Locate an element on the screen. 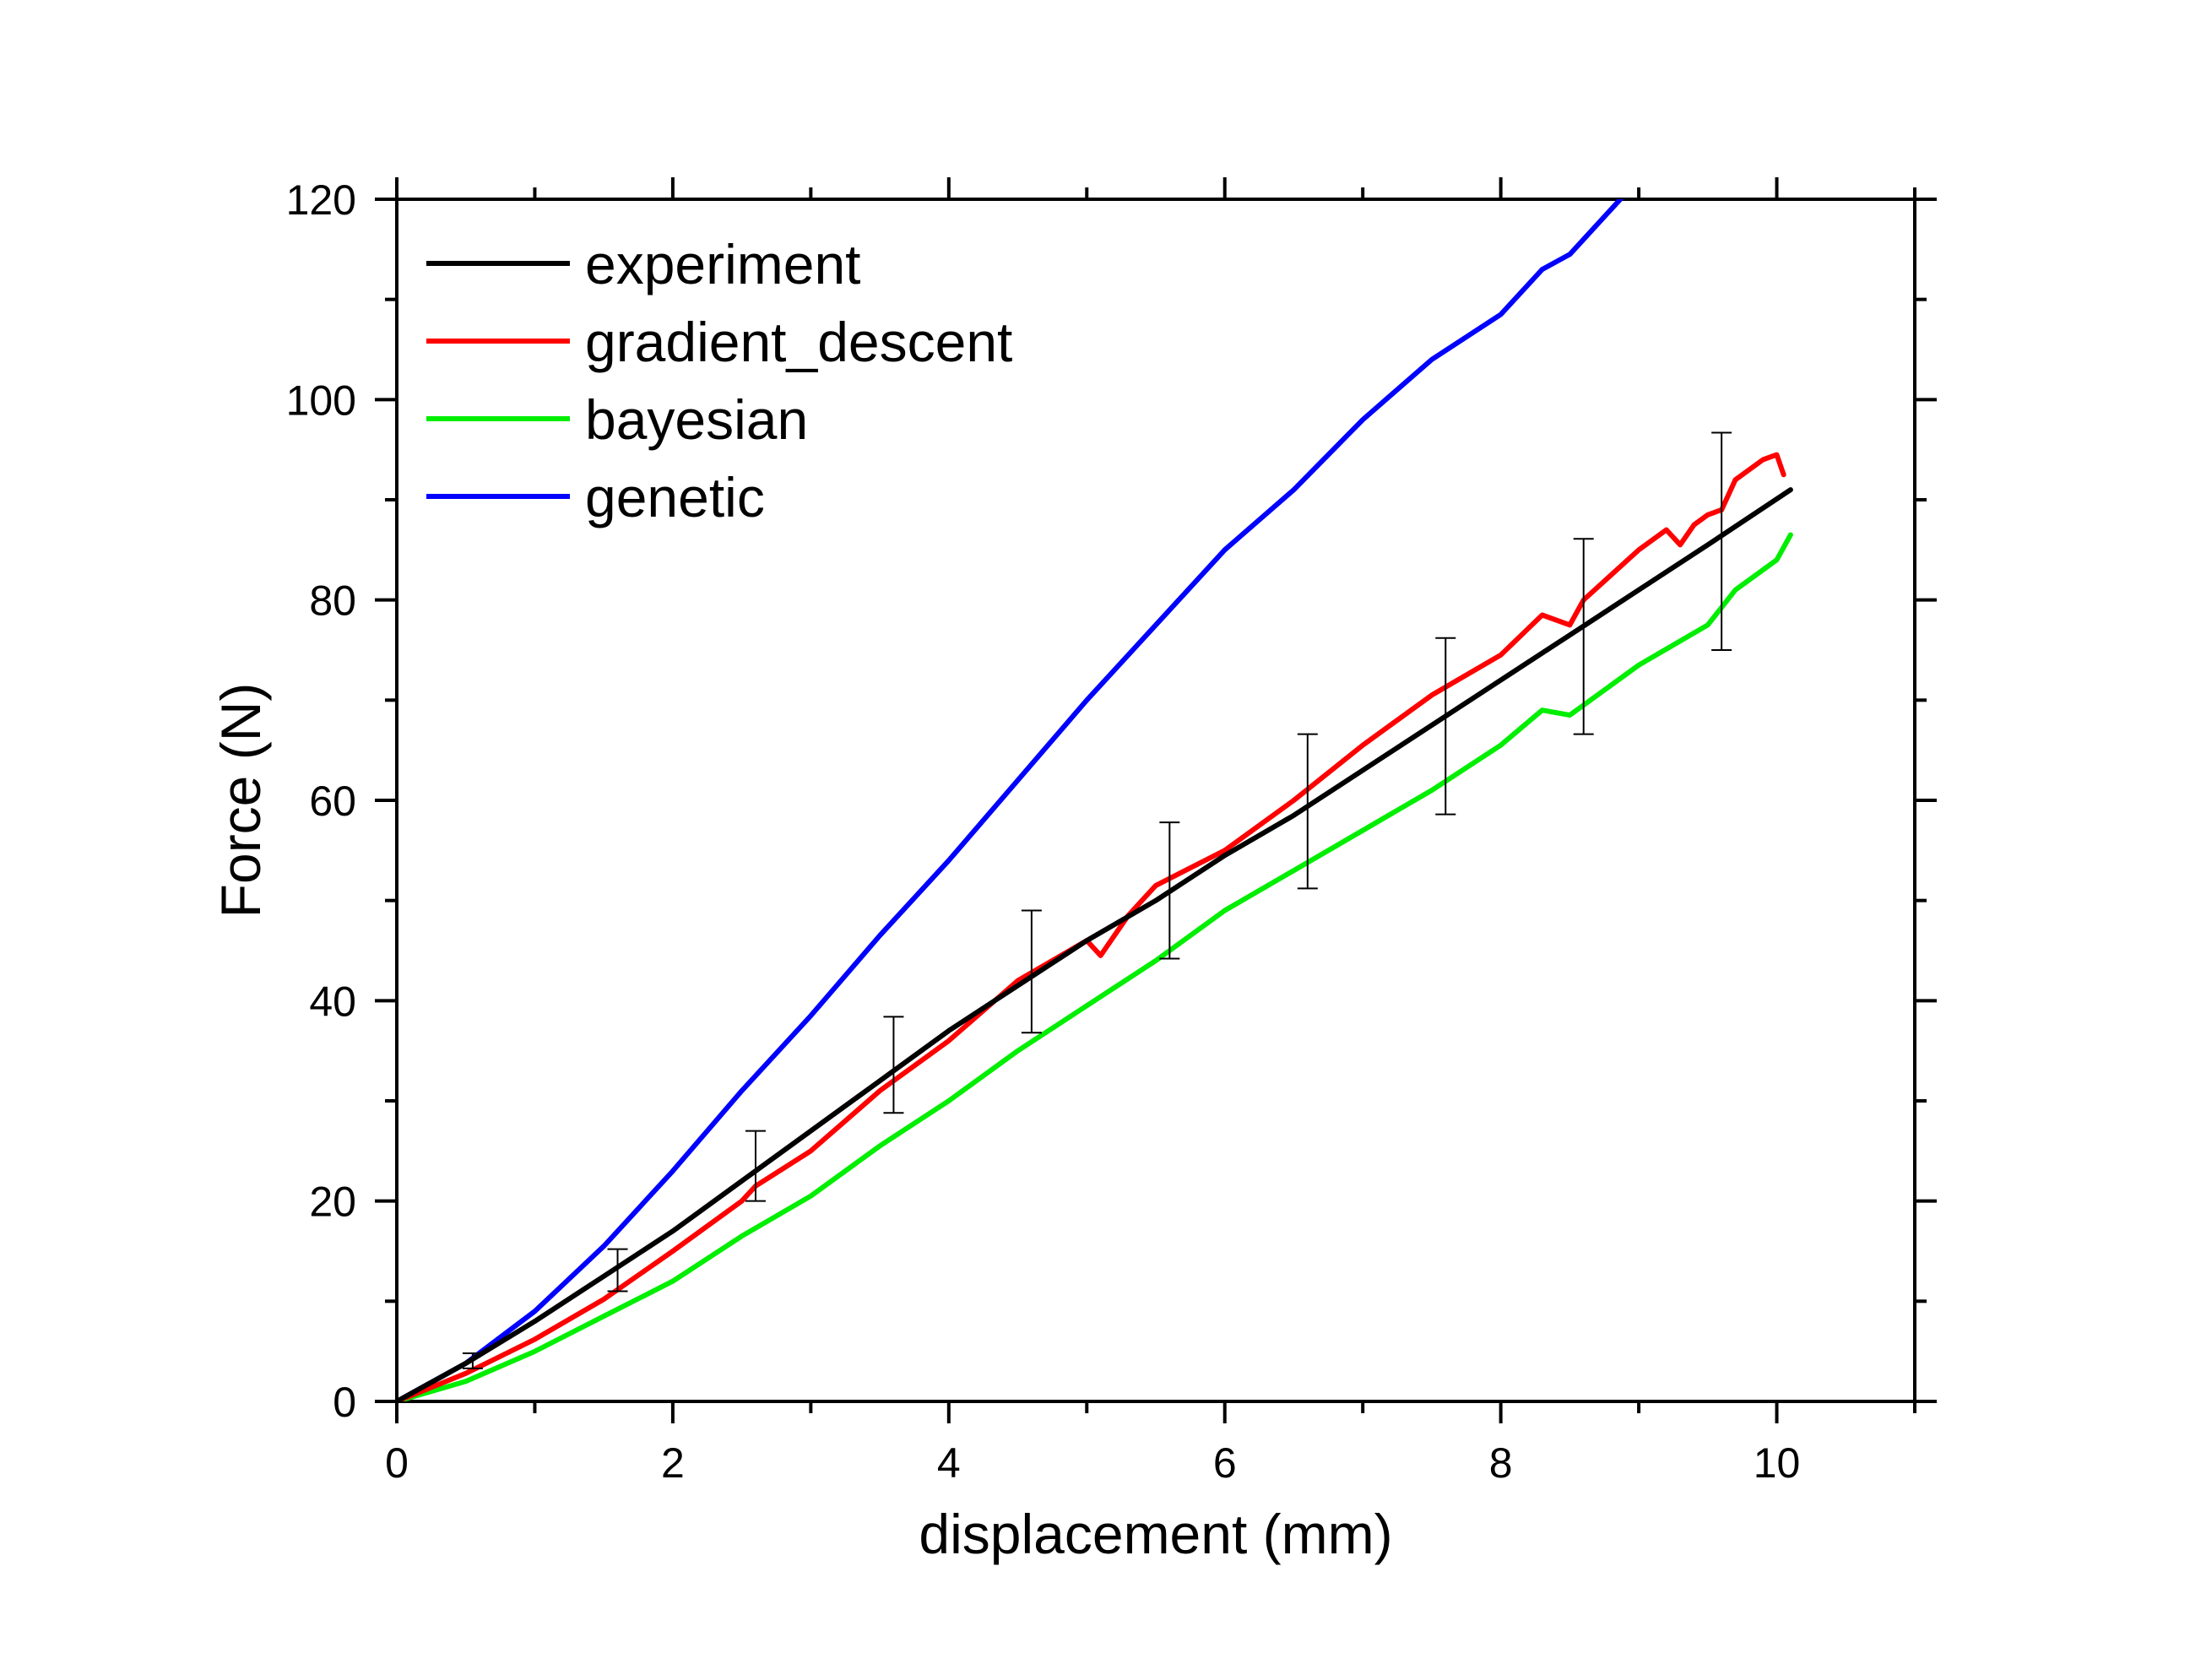 The image size is (2190, 1680). x-tick-label: 10 is located at coordinates (1777, 1463).